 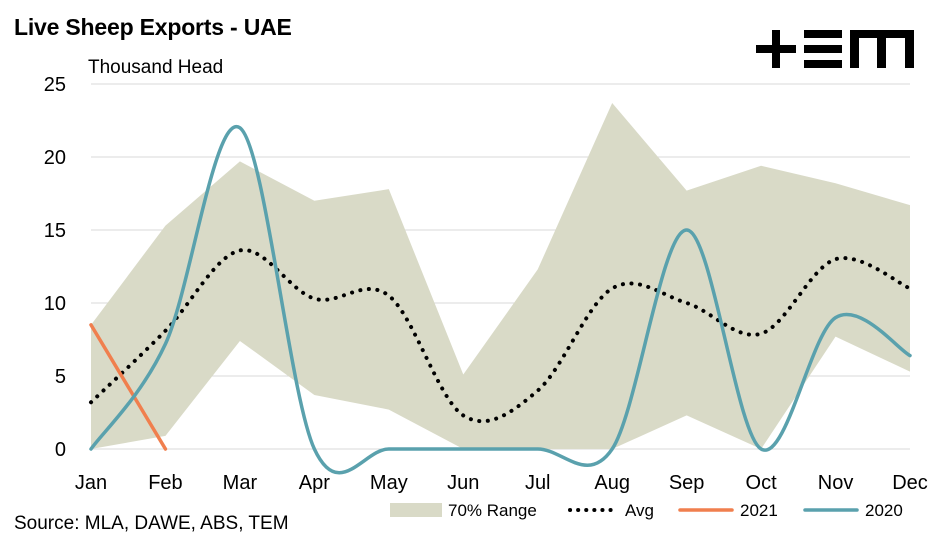 I want to click on x-tick-label-mar: Mar, so click(x=240, y=483).